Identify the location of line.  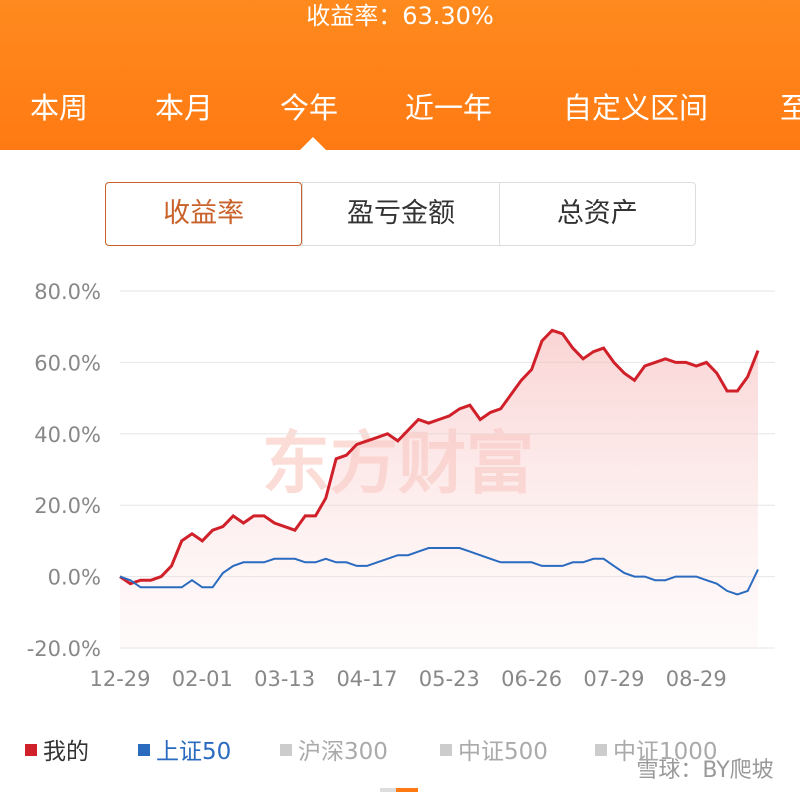
(439, 571).